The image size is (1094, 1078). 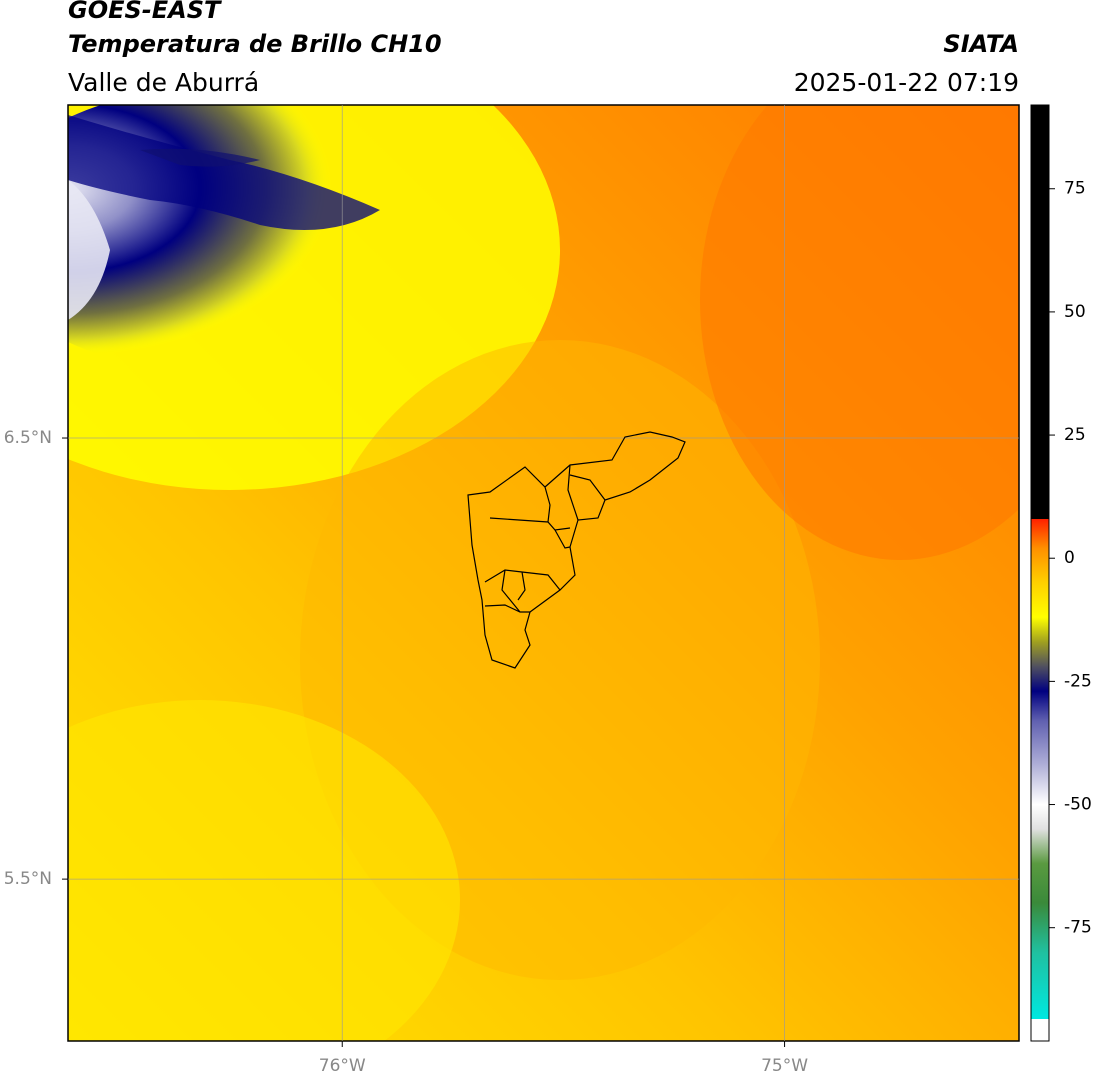 I want to click on region: Valle de Aburrá, so click(x=163, y=82).